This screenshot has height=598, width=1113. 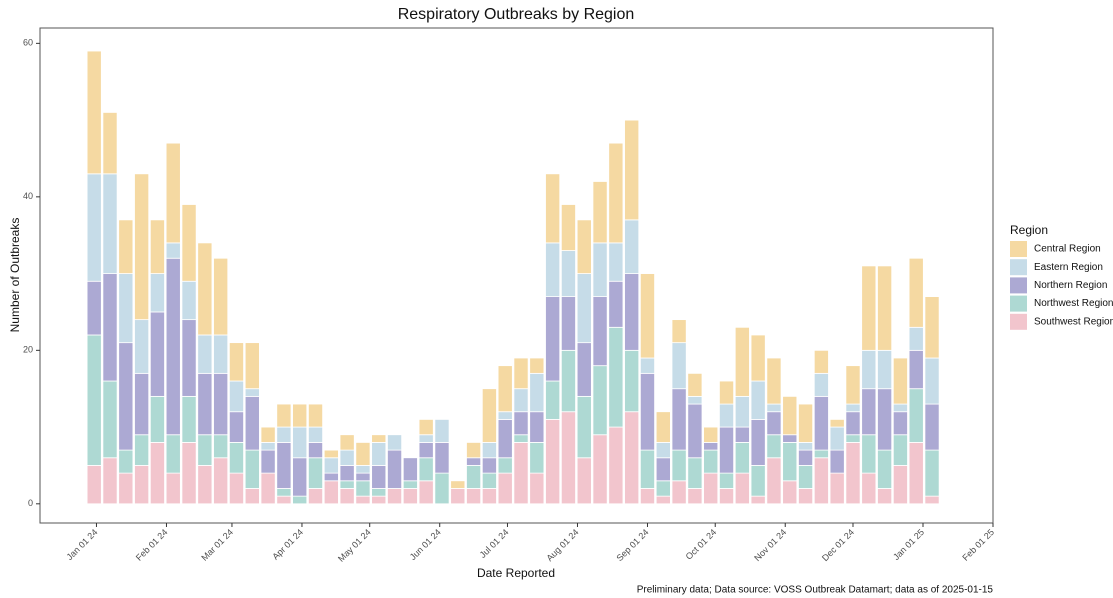 I want to click on x-tick-label: Mar 01 24, so click(x=217, y=545).